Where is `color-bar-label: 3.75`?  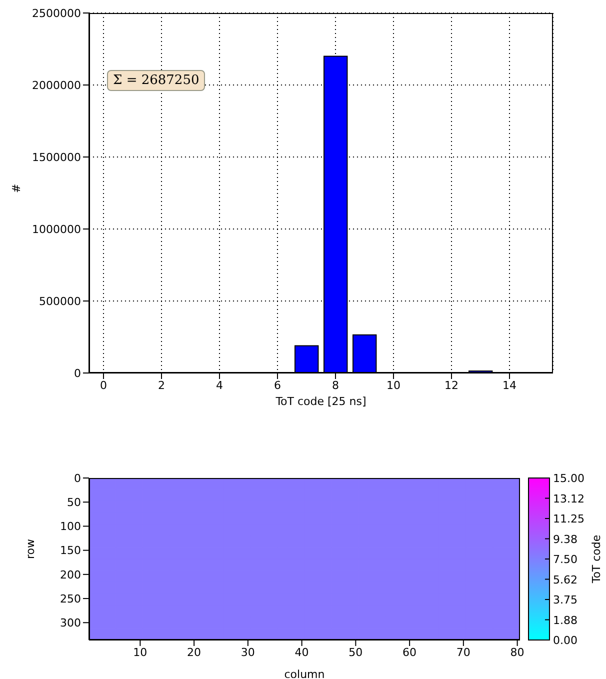
color-bar-label: 3.75 is located at coordinates (565, 600).